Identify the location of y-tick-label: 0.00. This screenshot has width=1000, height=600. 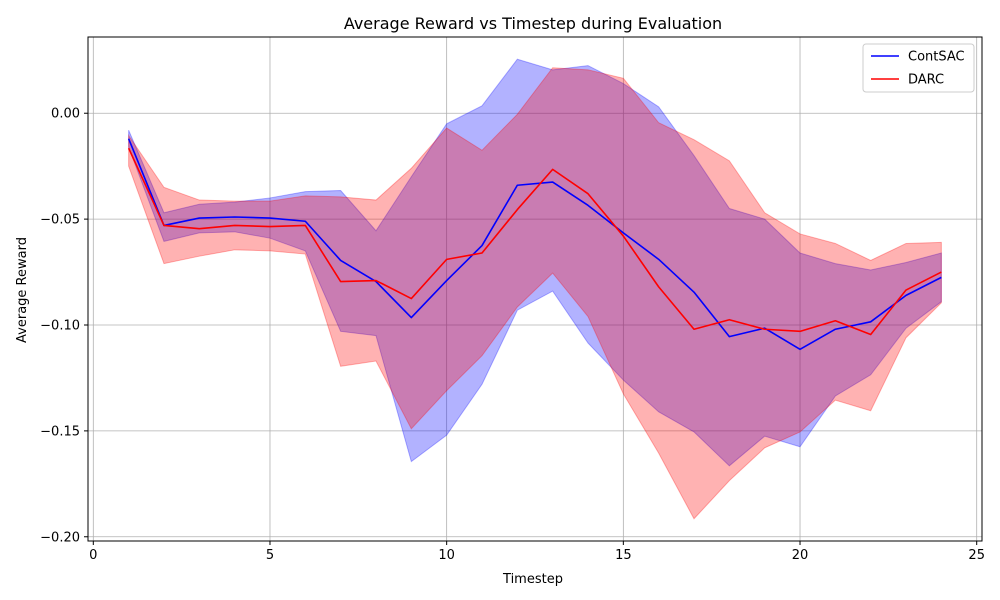
(65, 114).